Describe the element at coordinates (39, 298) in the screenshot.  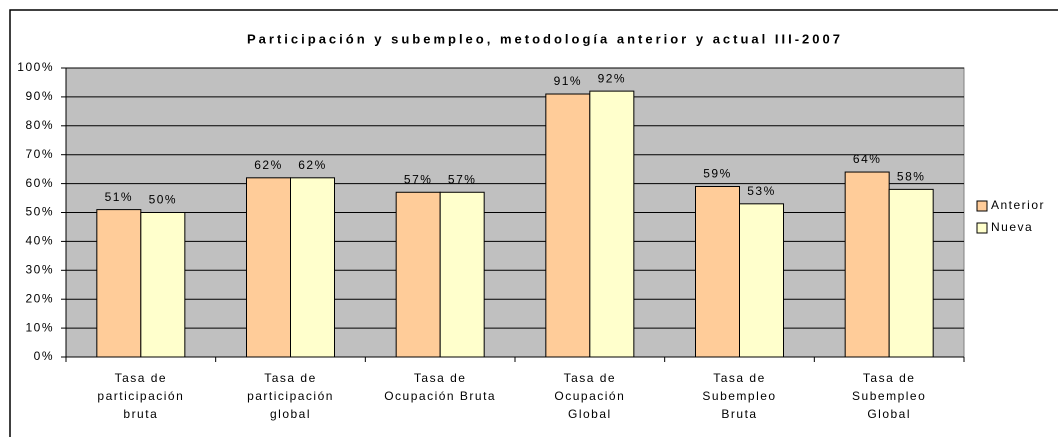
I see `y-tick-label: 20%` at that location.